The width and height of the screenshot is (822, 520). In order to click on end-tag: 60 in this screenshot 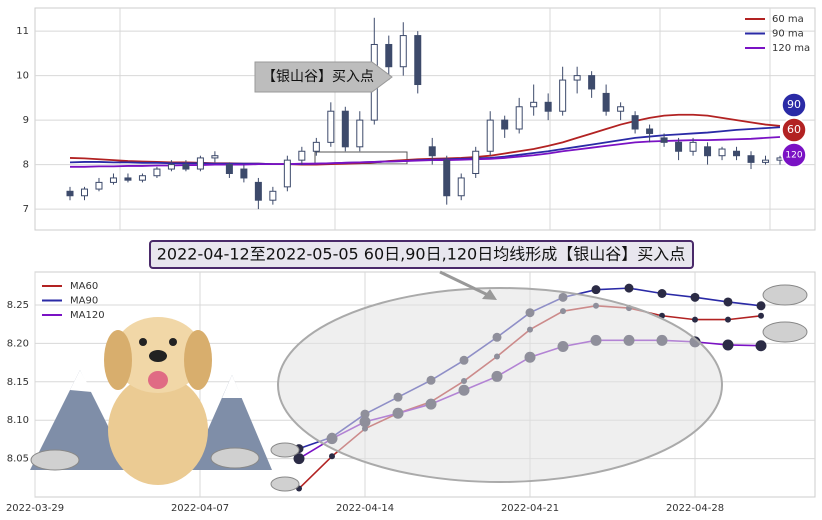, I will do `click(794, 129)`.